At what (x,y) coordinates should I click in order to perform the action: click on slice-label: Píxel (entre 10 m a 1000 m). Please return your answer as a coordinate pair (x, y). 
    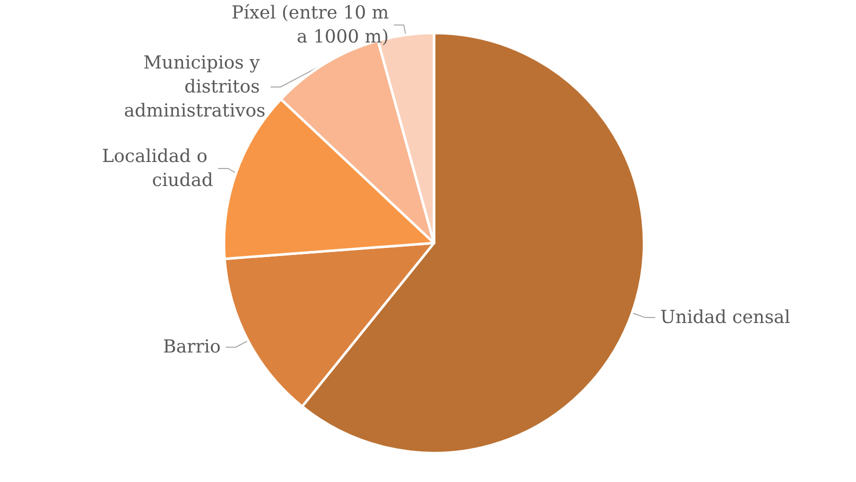
    Looking at the image, I should click on (310, 25).